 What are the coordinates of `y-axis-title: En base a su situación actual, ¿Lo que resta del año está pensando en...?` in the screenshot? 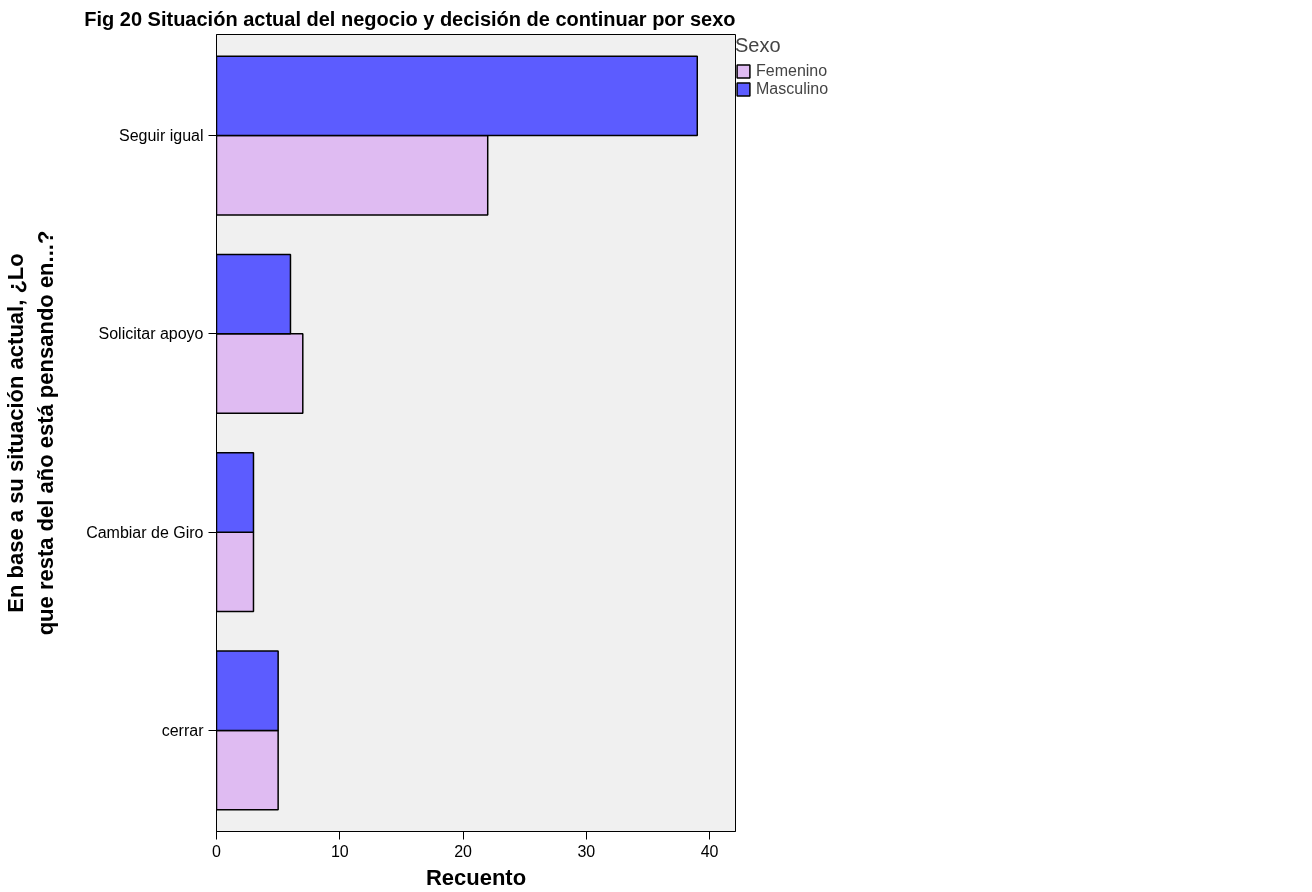 It's located at (31, 433).